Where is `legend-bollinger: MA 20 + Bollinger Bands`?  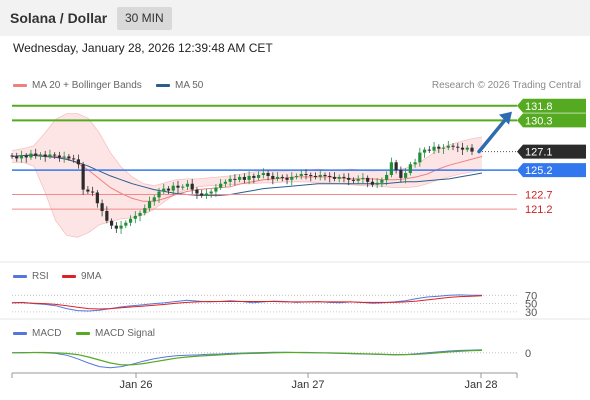
legend-bollinger: MA 20 + Bollinger Bands is located at coordinates (77, 85).